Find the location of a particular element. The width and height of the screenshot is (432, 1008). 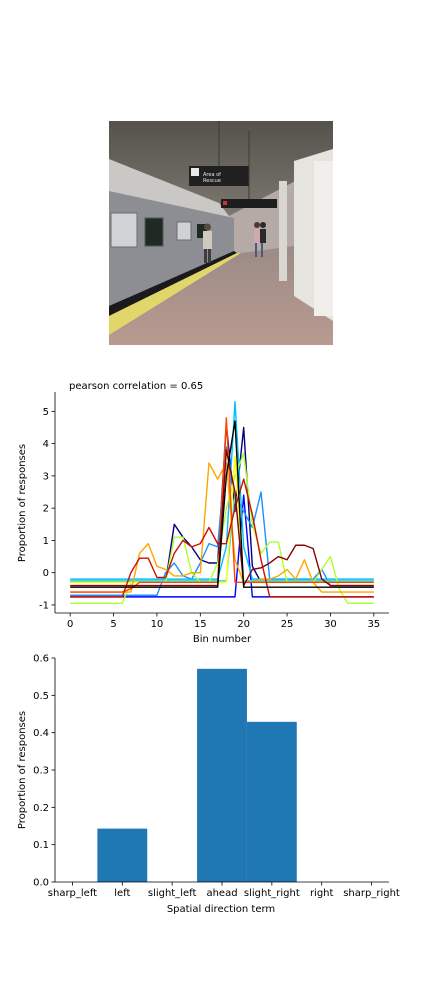

y-tick-label: 2 is located at coordinates (46, 509).